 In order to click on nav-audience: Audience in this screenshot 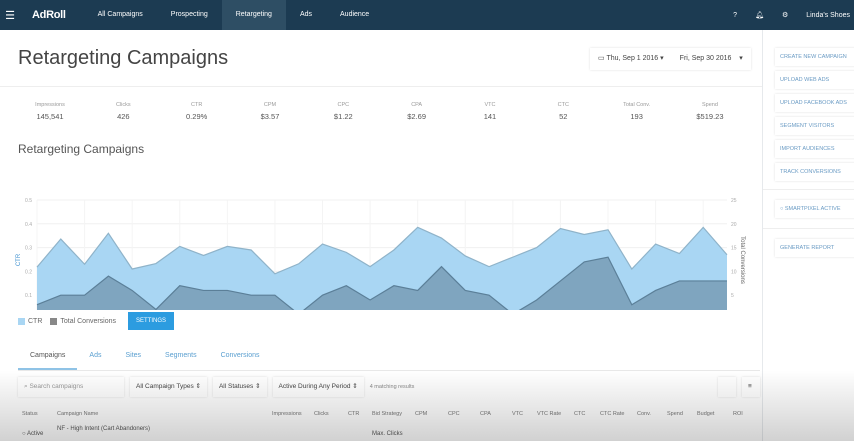, I will do `click(355, 14)`.